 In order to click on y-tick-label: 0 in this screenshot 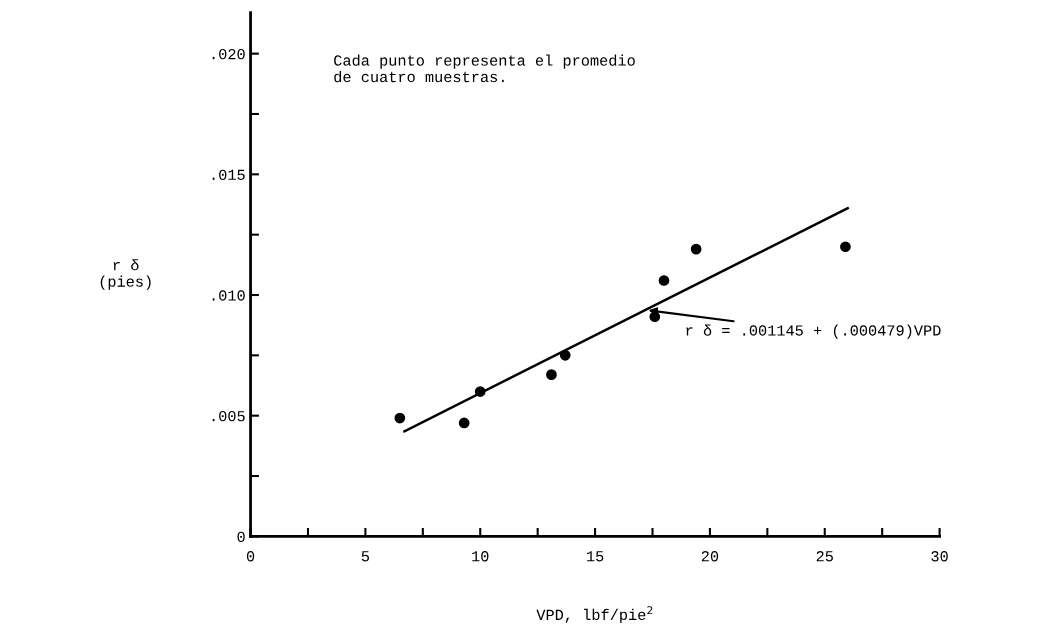, I will do `click(241, 537)`.